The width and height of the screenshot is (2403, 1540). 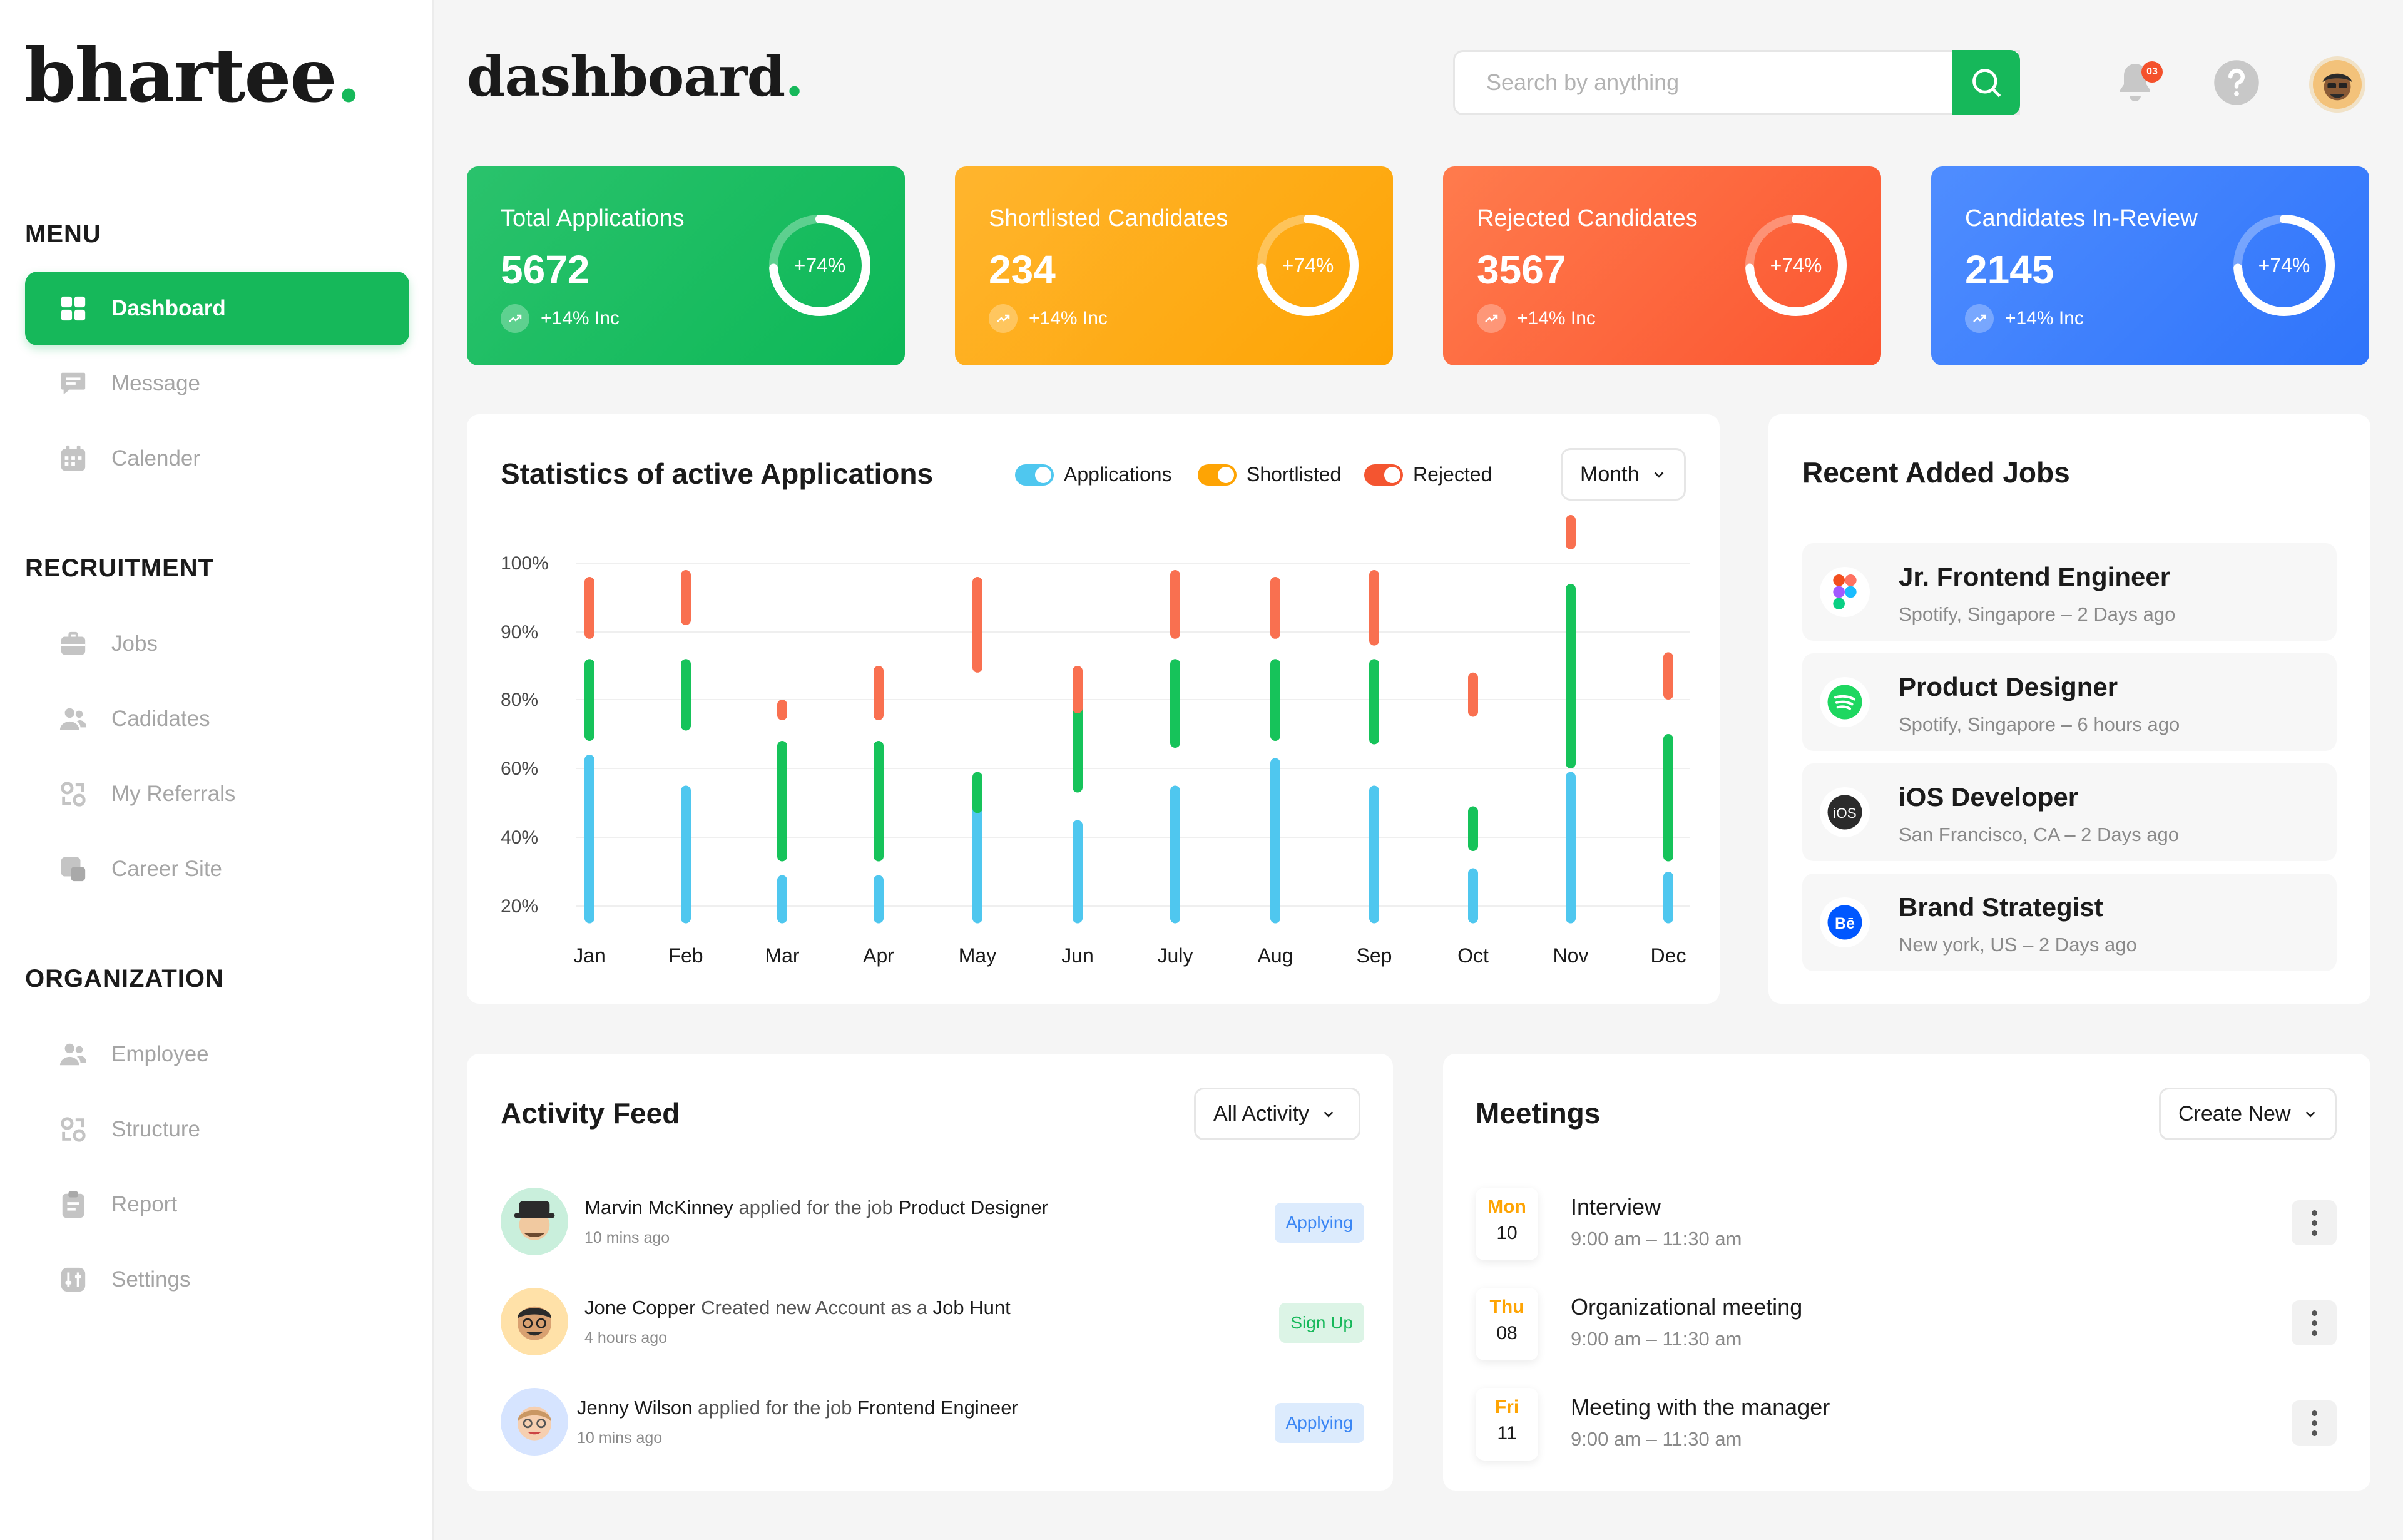 I want to click on legend-shortlisted: Shortlisted, so click(x=1269, y=474).